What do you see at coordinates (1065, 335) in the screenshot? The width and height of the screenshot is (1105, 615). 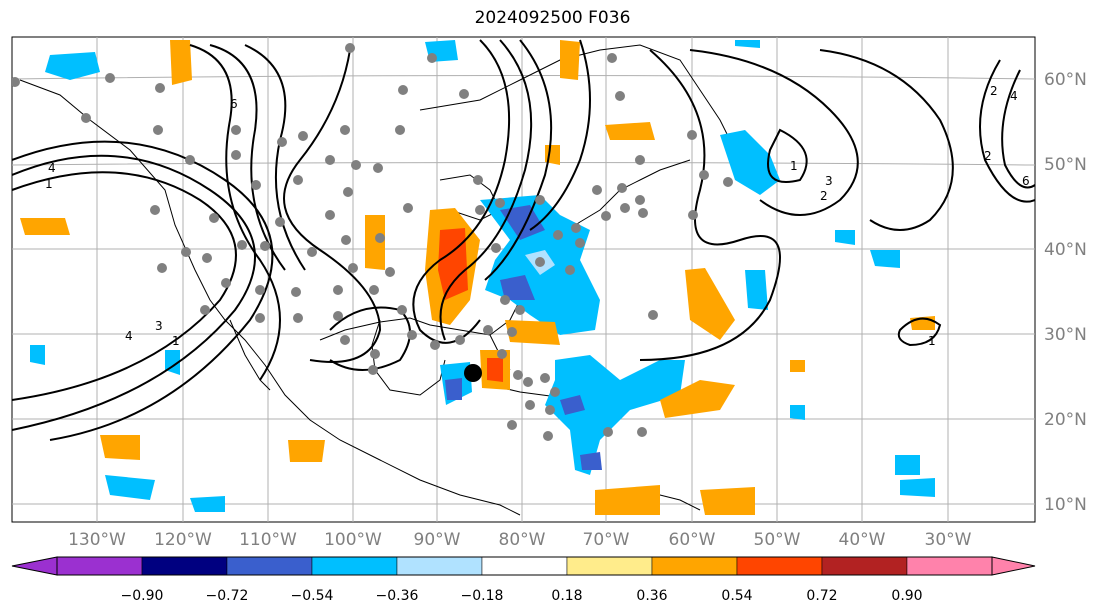 I see `lat-tick-label: 30°N` at bounding box center [1065, 335].